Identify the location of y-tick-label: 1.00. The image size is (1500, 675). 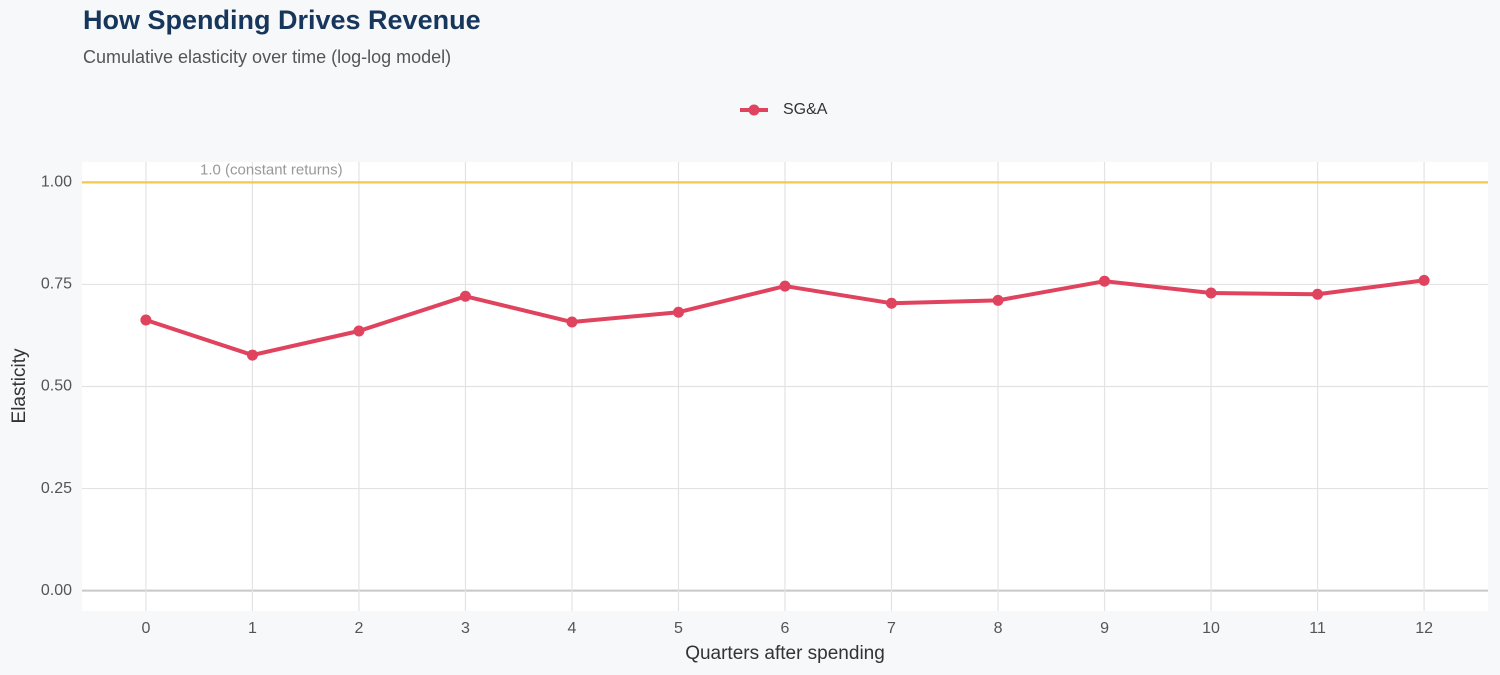
(56, 182).